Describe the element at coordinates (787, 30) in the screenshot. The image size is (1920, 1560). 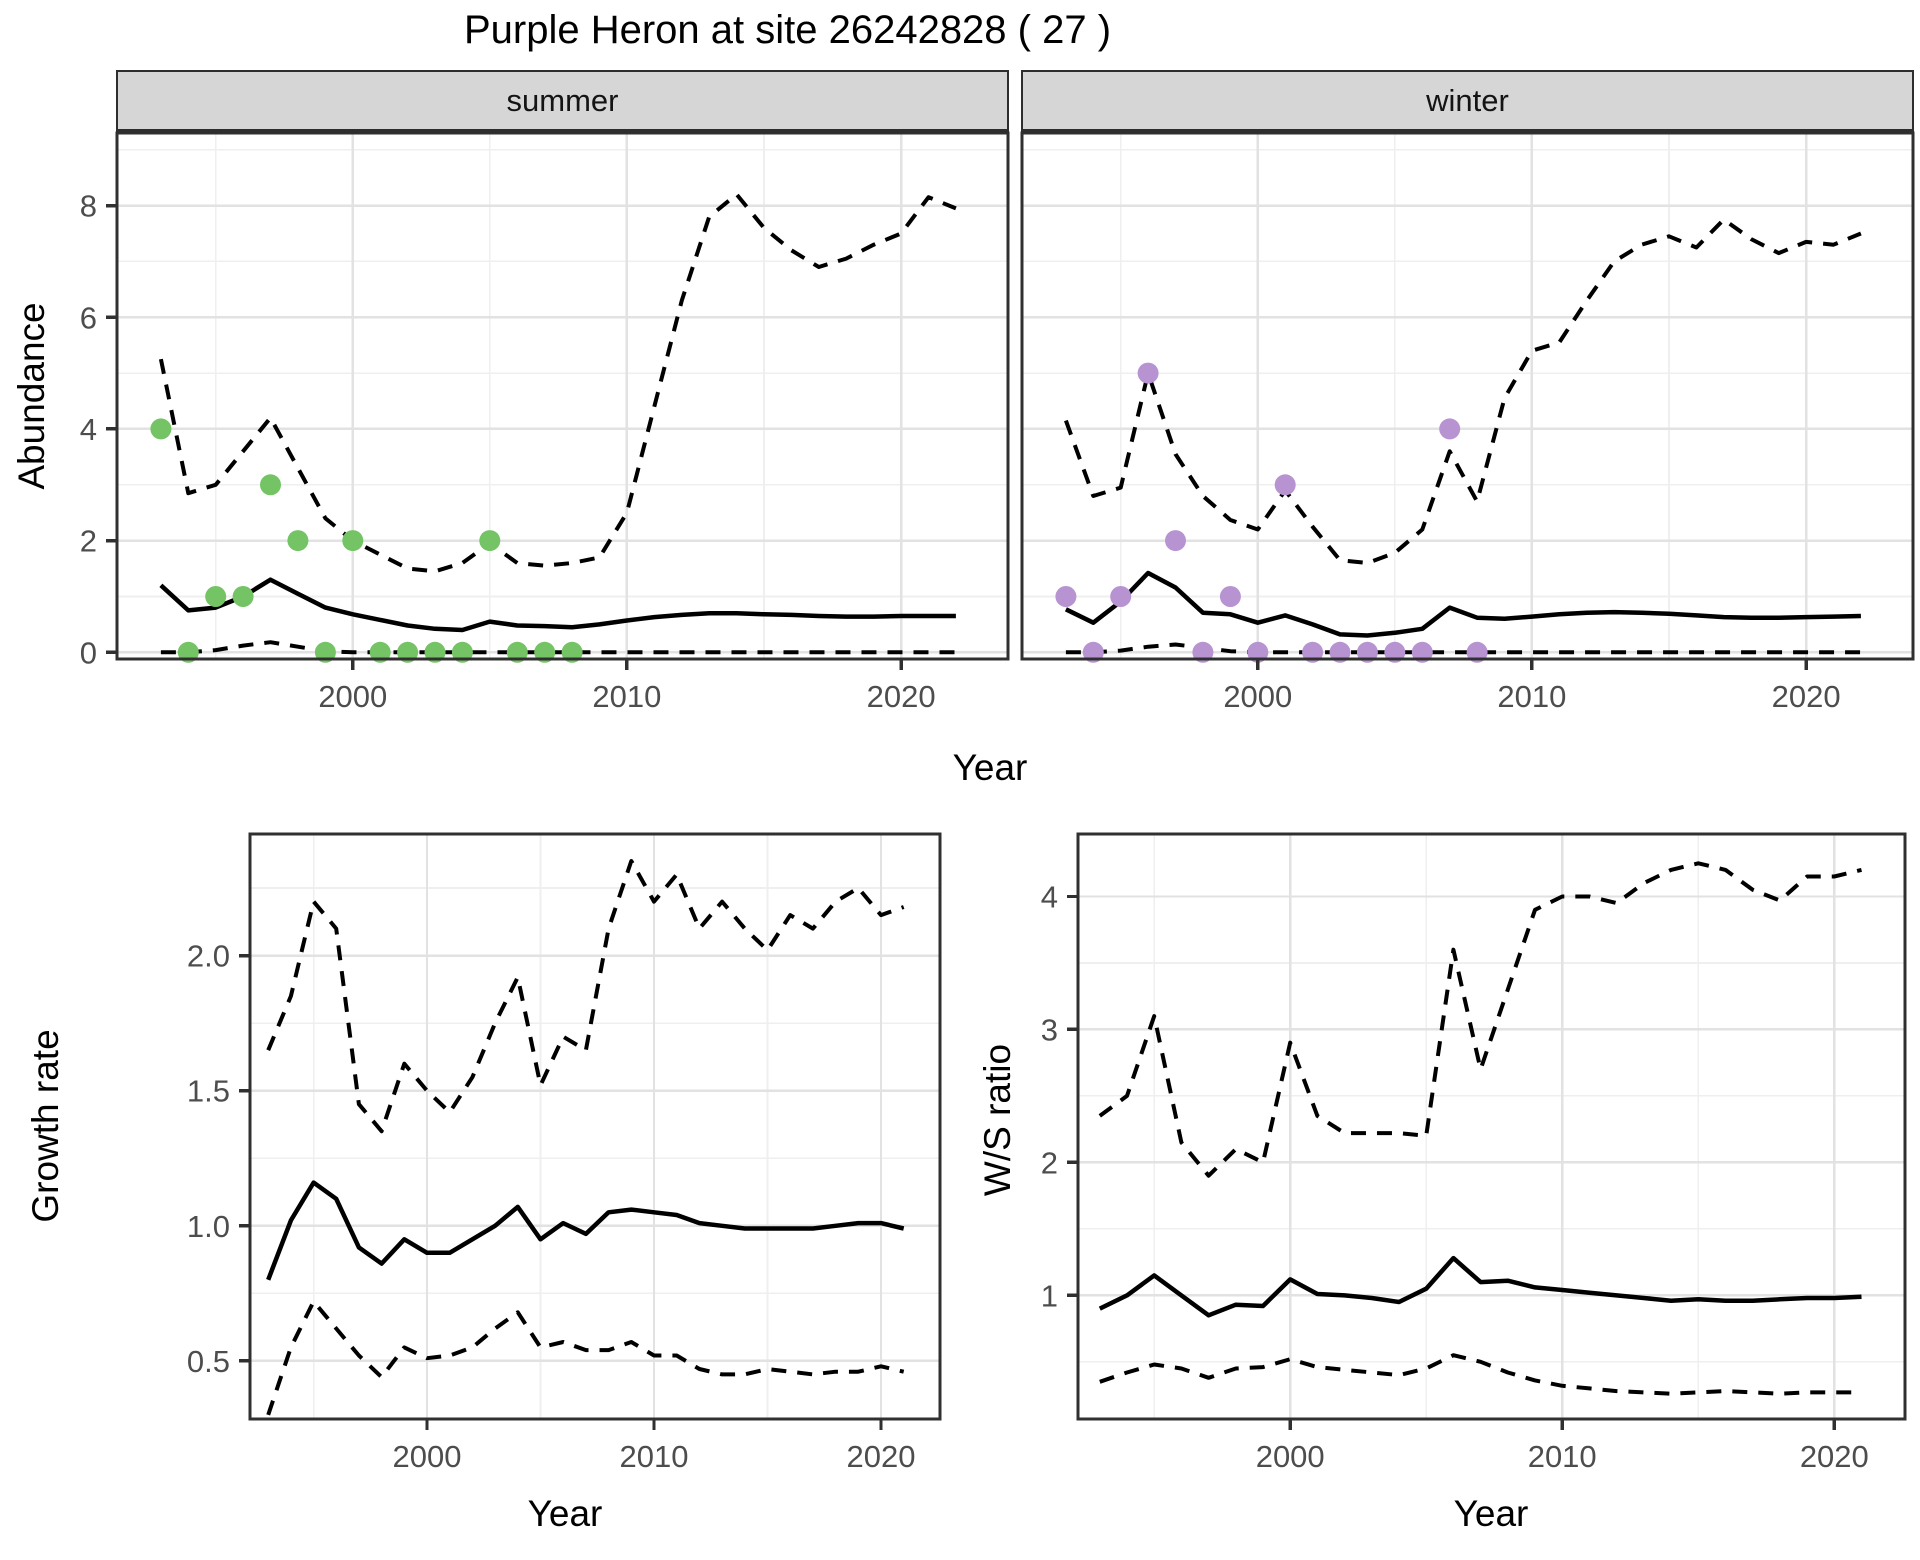
I see `figure-title: Purple Heron at site 26242828 ( 27 )` at that location.